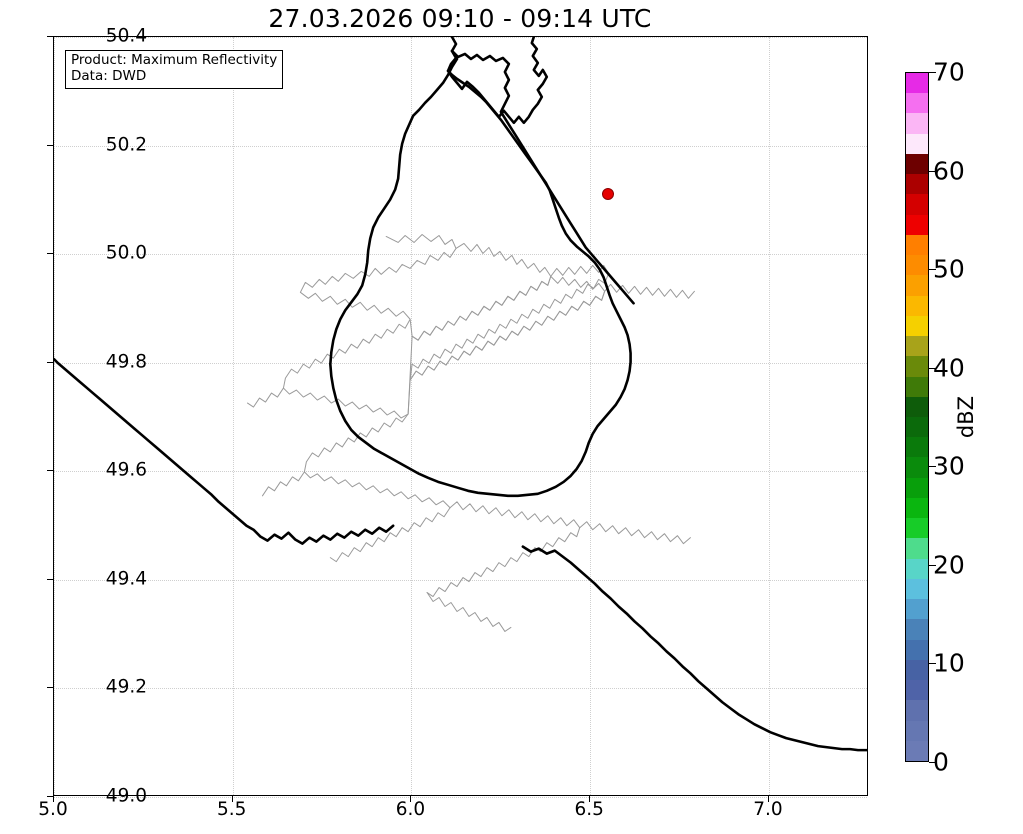  What do you see at coordinates (589, 809) in the screenshot?
I see `x-axis-tick-label: 6.5` at bounding box center [589, 809].